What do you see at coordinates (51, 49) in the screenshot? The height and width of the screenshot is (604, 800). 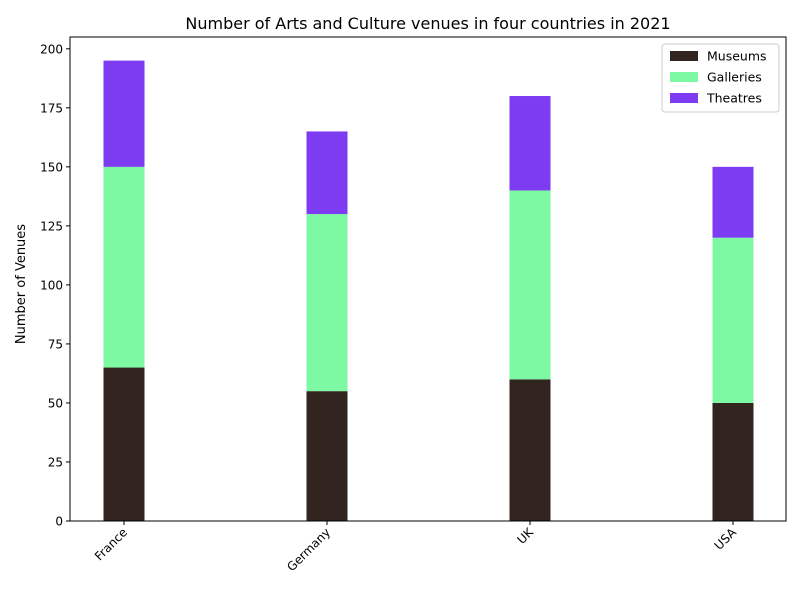 I see `y-tick-label: 200` at bounding box center [51, 49].